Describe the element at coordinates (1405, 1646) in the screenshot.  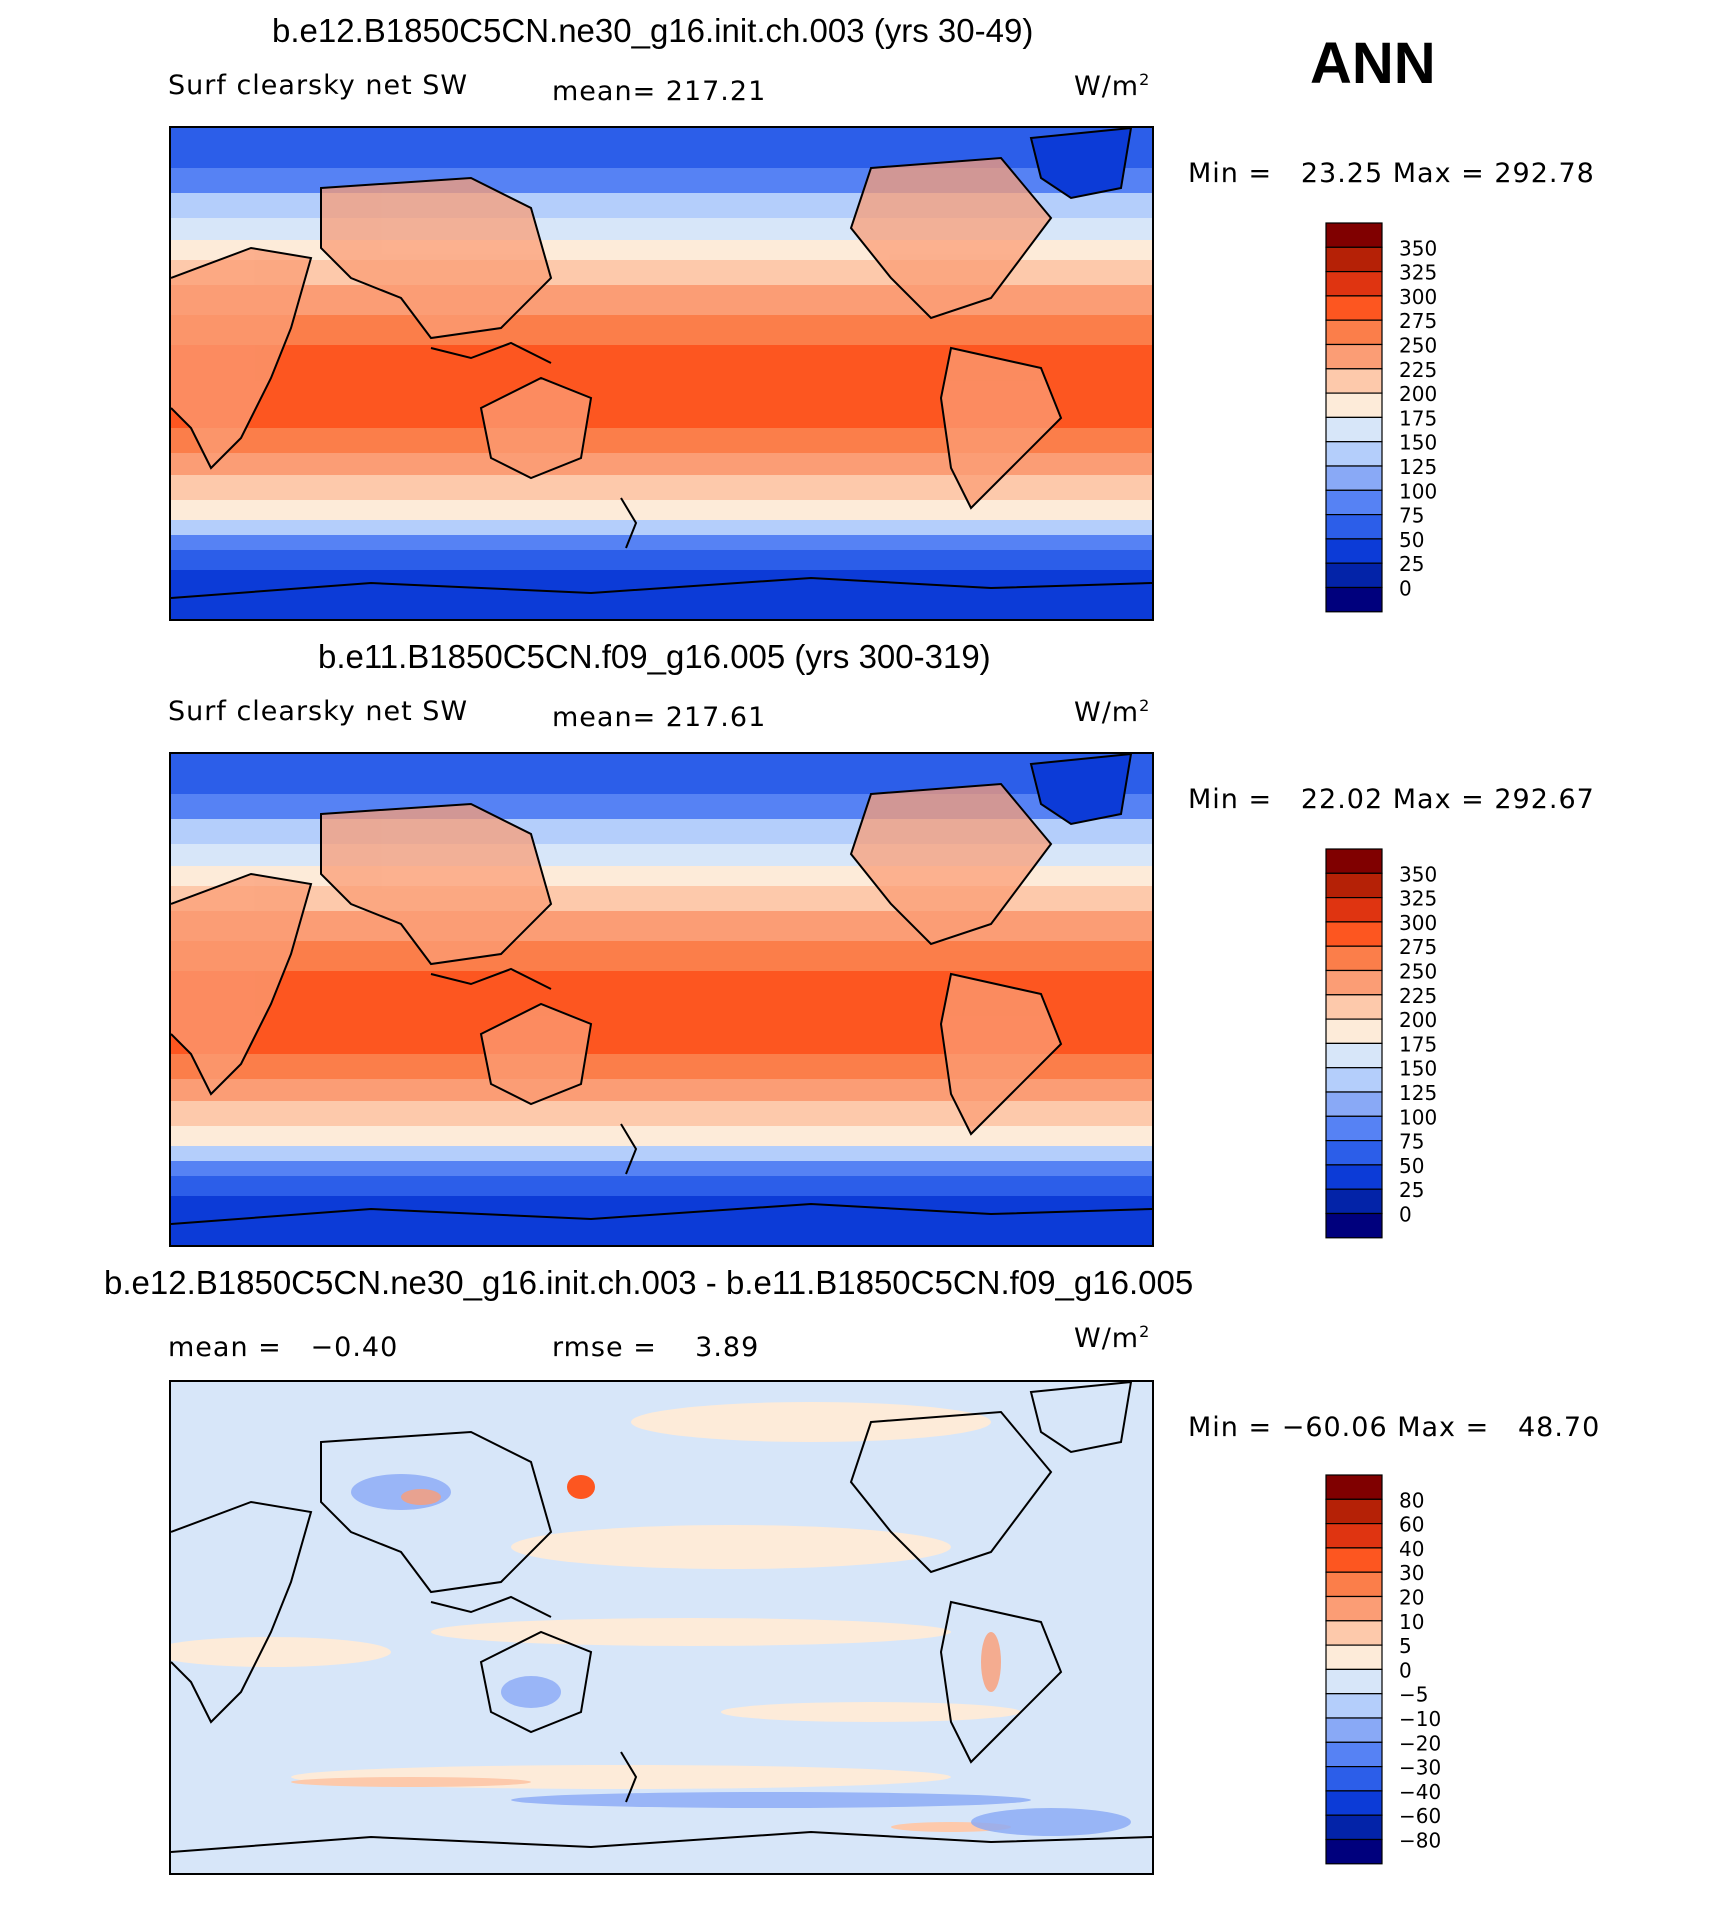
I see `colorbar-label: 5` at that location.